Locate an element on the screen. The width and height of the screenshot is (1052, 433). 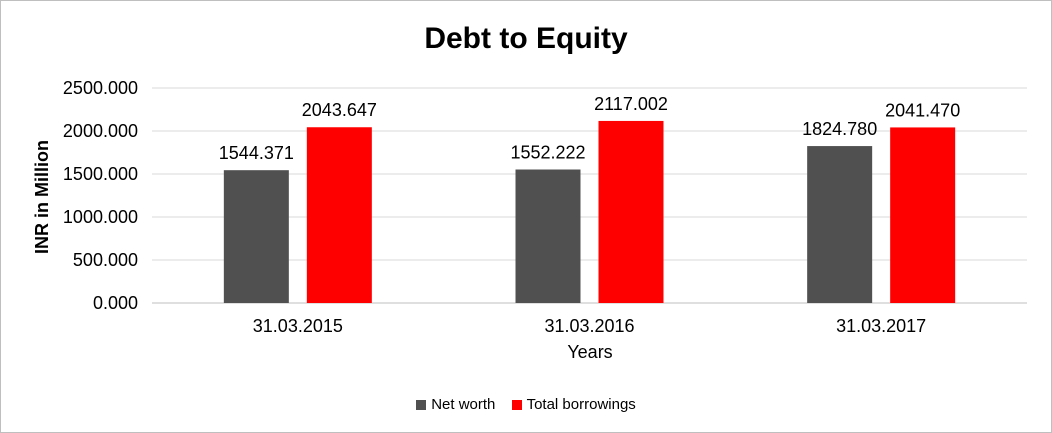
x-tick-label: 31.03.2017 is located at coordinates (881, 326).